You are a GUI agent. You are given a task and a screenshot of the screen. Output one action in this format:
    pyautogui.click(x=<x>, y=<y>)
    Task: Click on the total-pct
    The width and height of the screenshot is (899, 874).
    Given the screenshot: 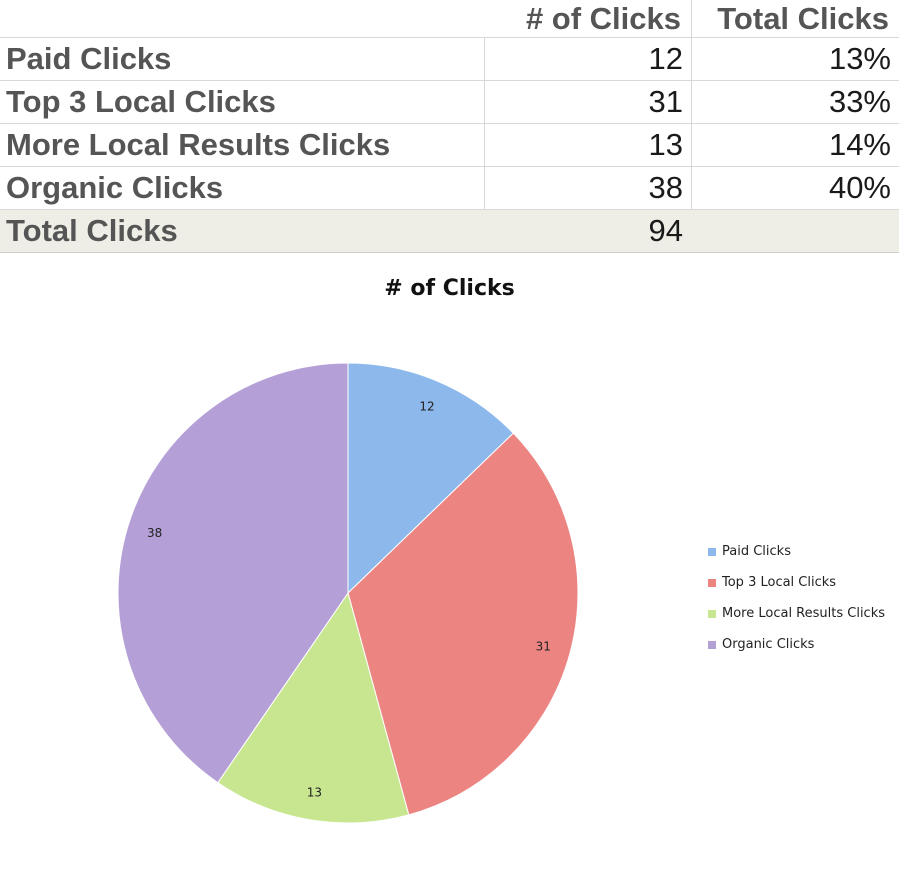 What is the action you would take?
    pyautogui.click(x=795, y=231)
    